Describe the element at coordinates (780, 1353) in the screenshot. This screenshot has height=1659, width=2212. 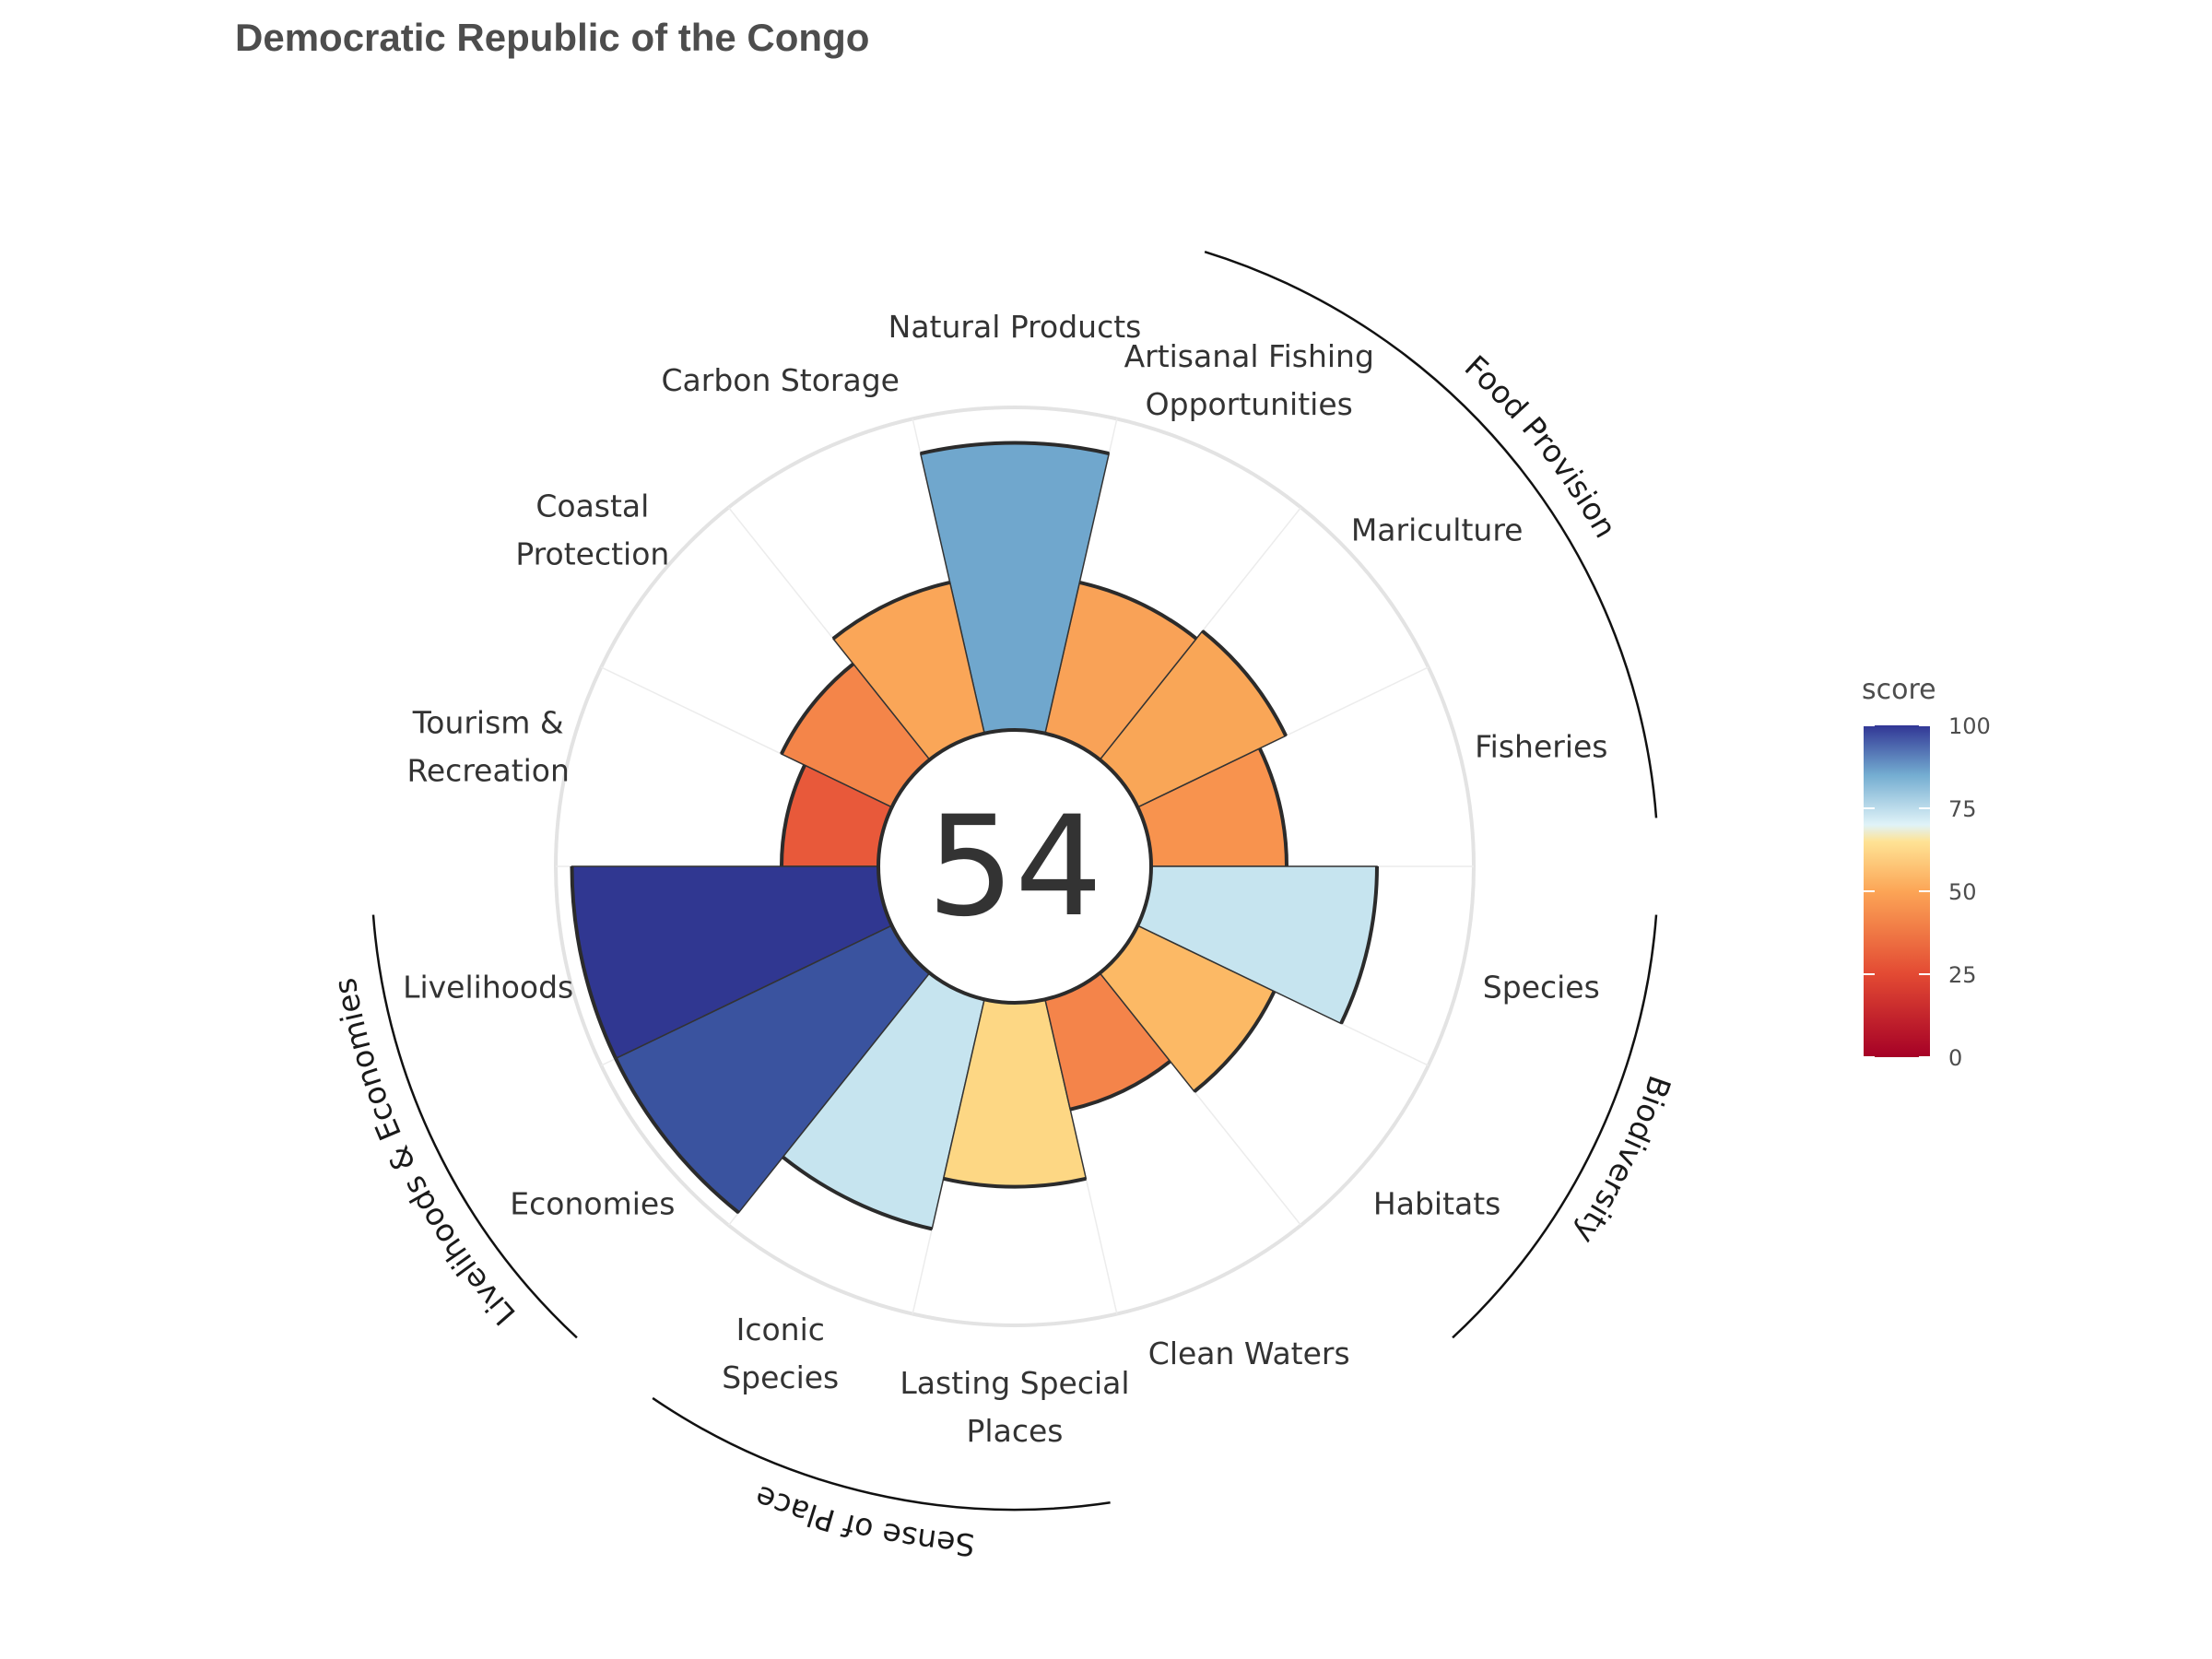
I see `goal-label-9: Iconic Species` at that location.